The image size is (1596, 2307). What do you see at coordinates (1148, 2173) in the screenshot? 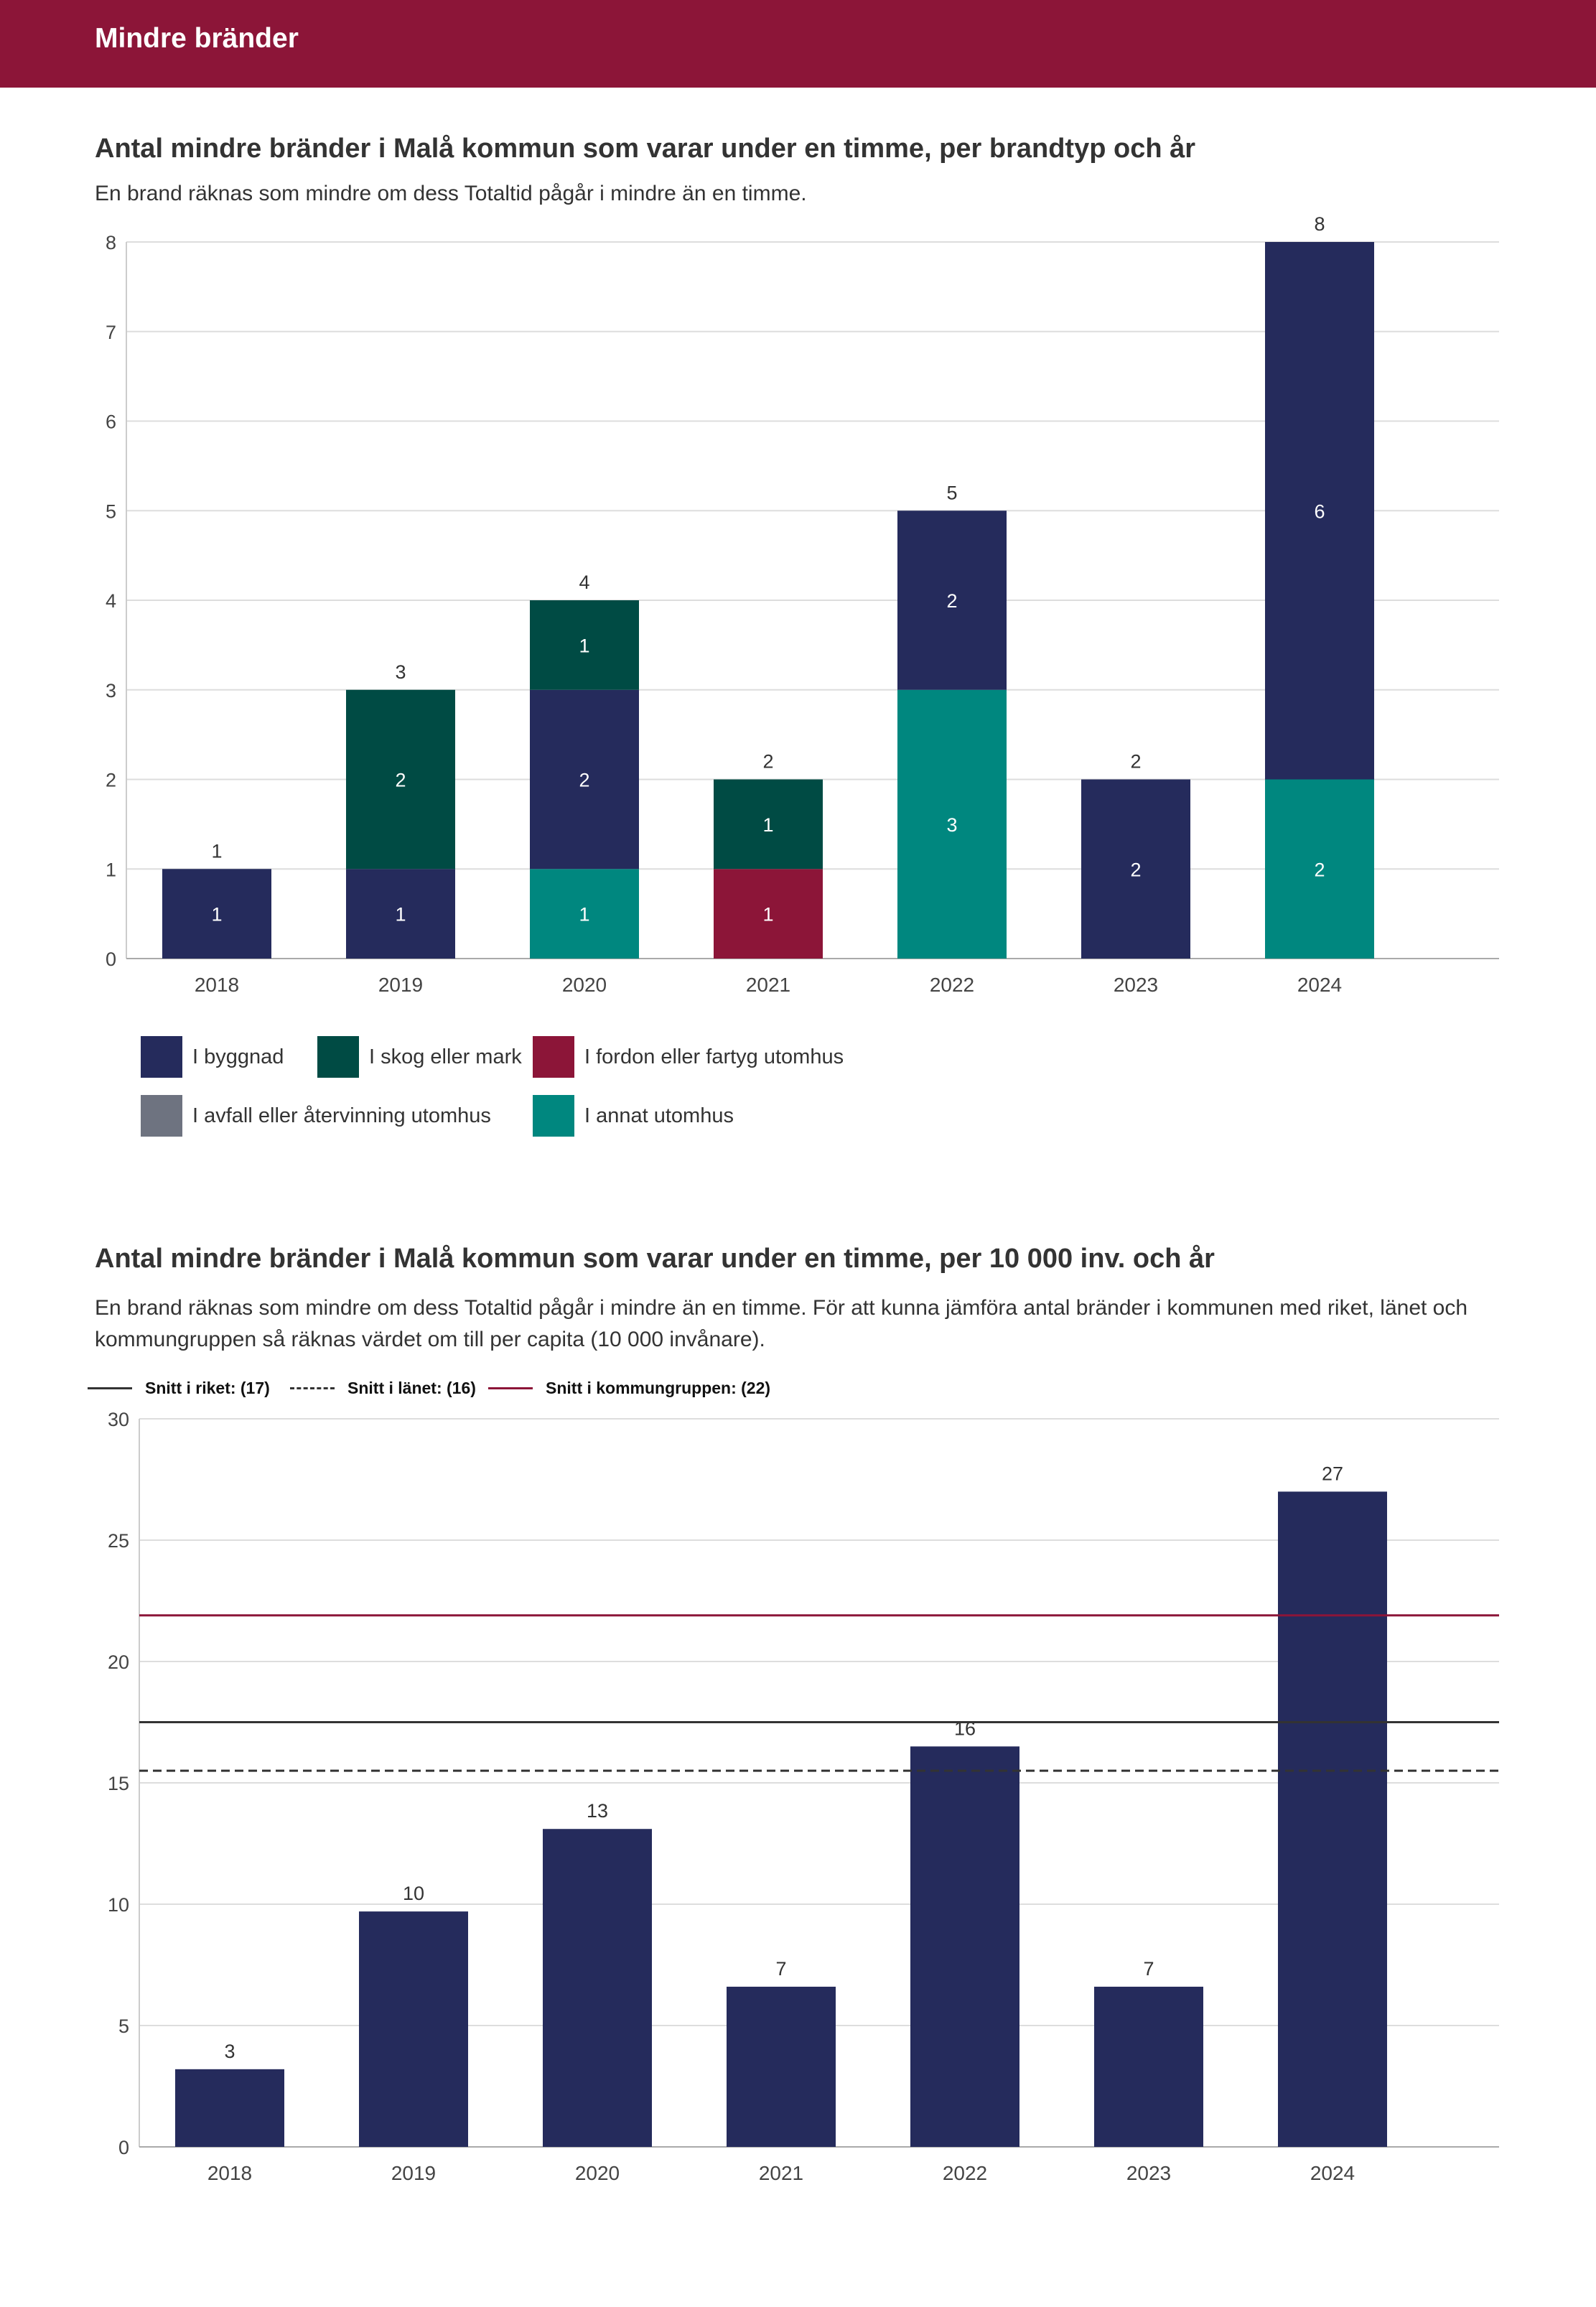
I see `x-tick-label: 2023` at bounding box center [1148, 2173].